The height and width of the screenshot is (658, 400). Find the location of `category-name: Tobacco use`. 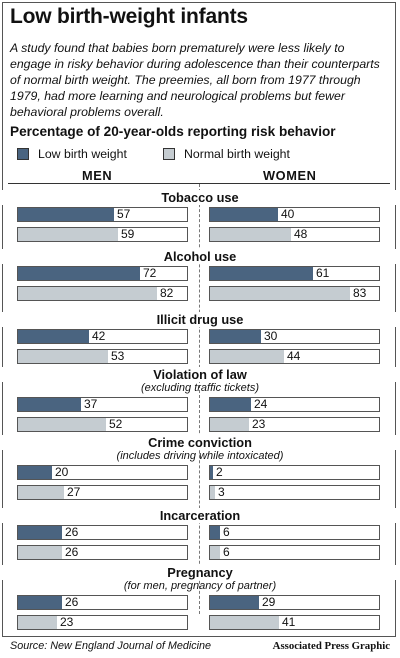

category-name: Tobacco use is located at coordinates (200, 197).